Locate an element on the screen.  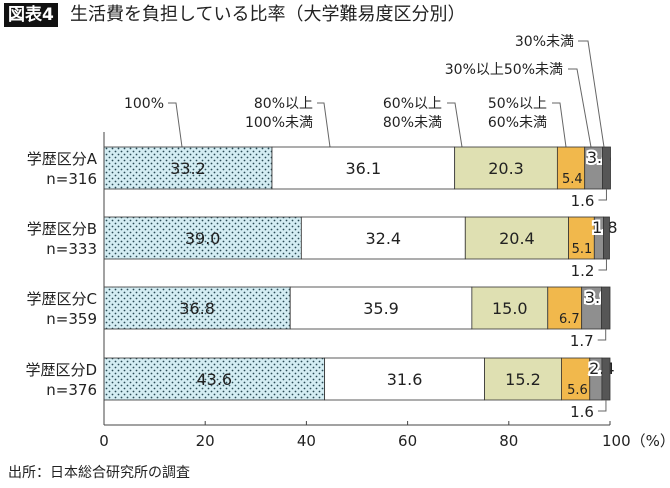
legend-30-50: 30%以上50%未満 is located at coordinates (503, 70).